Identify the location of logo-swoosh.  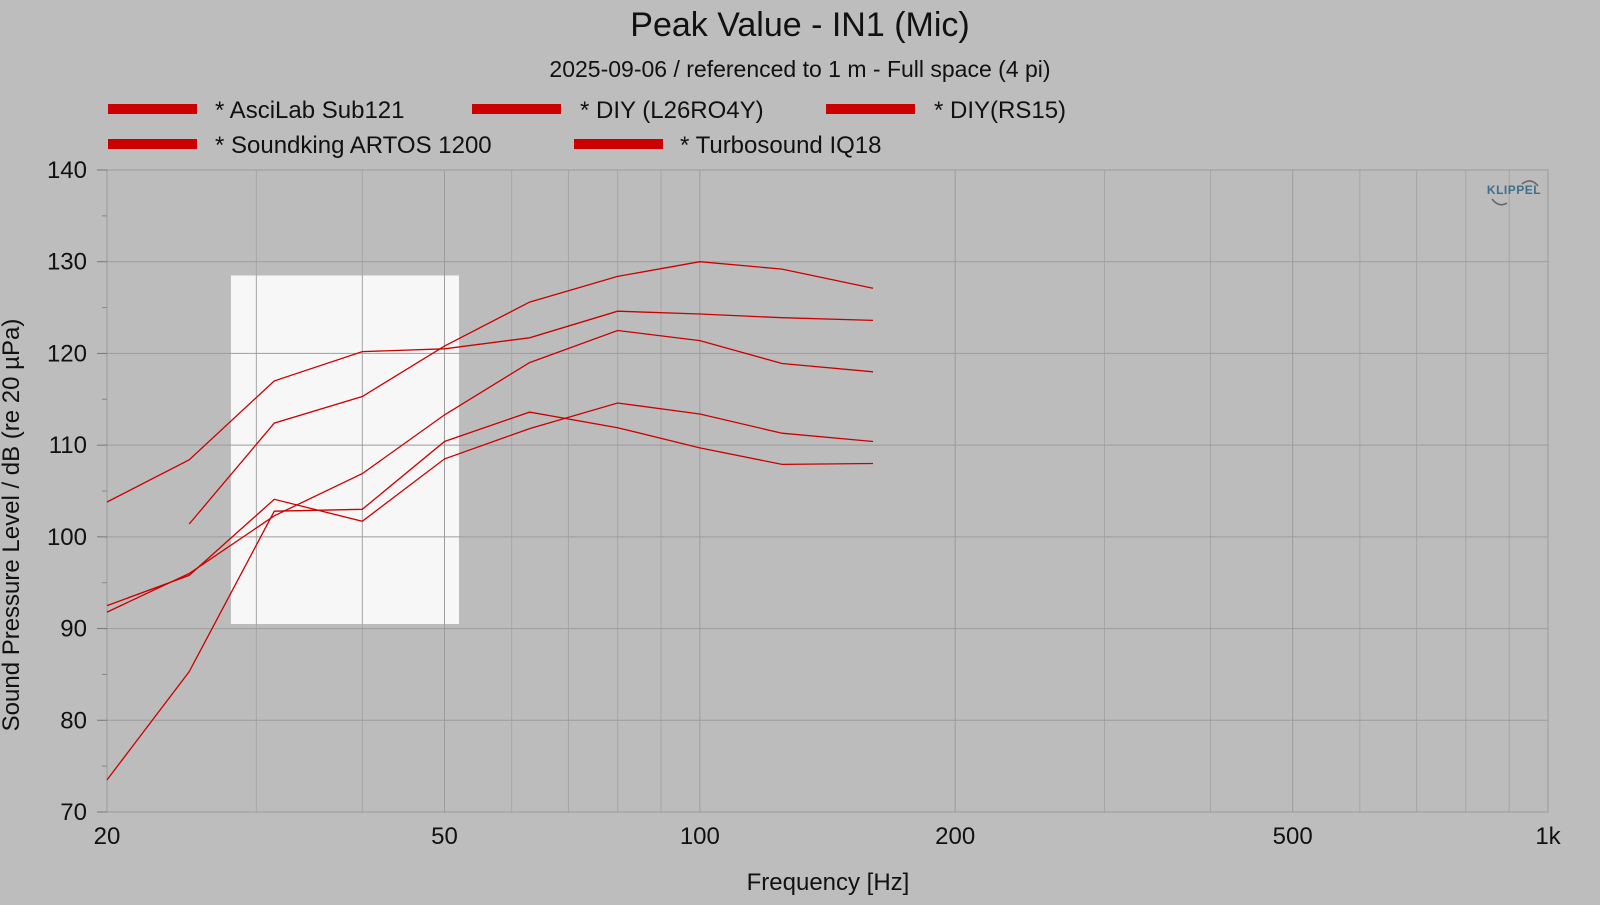
(1499, 202).